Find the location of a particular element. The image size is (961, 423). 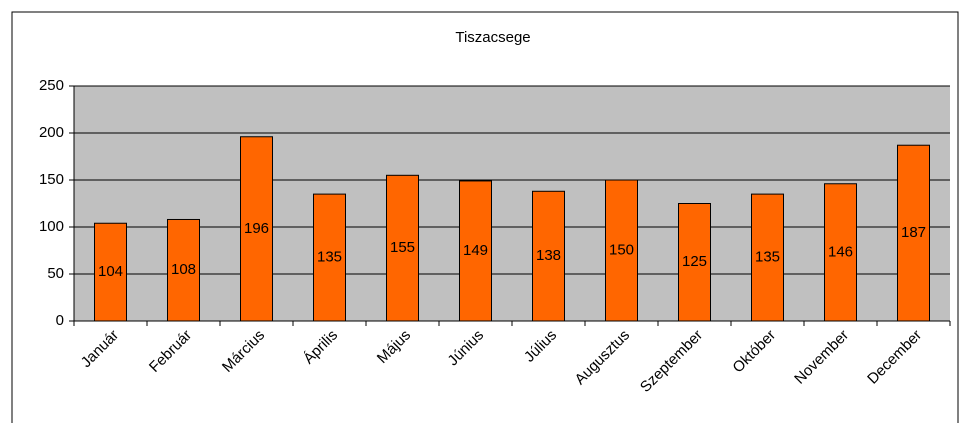

data-label: 104 is located at coordinates (110, 271).